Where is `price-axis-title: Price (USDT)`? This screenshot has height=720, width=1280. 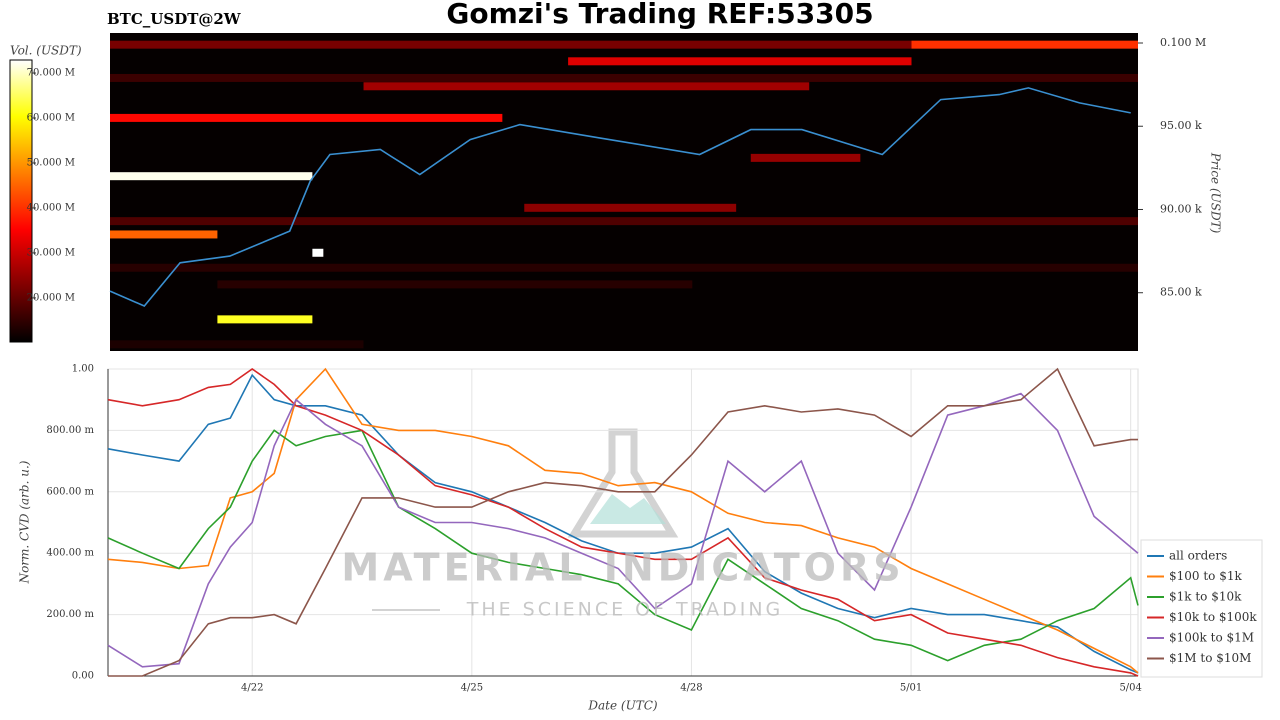 price-axis-title: Price (USDT) is located at coordinates (1216, 193).